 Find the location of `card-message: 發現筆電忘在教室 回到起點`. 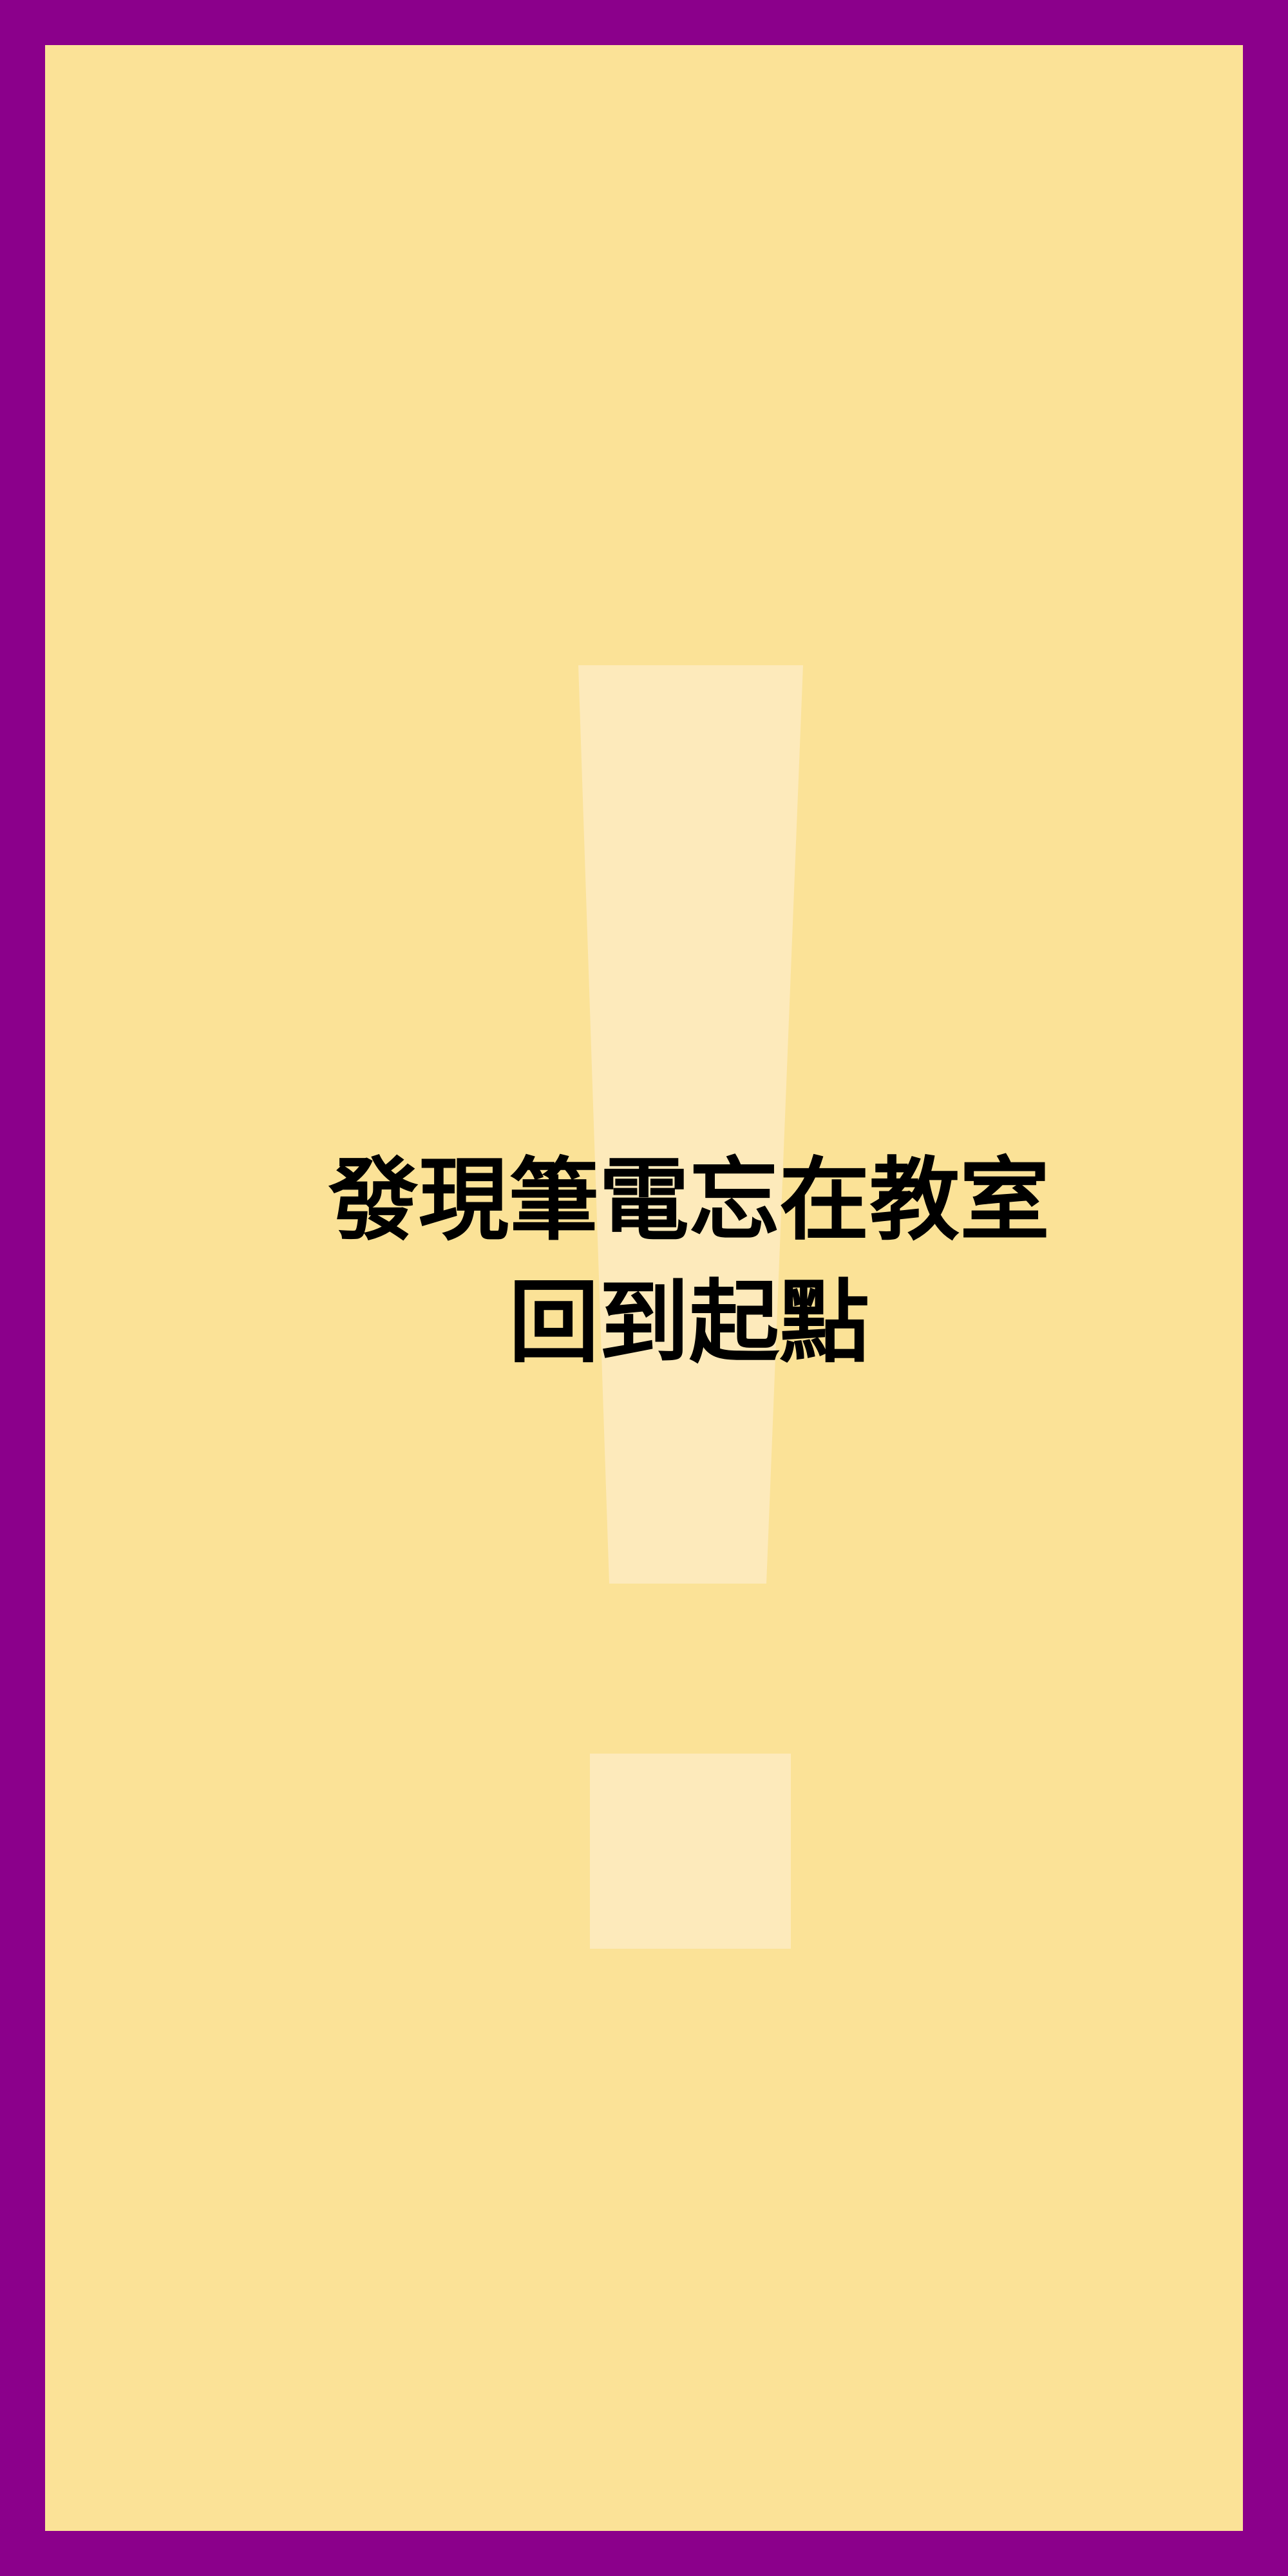

card-message: 發現筆電忘在教室 回到起點 is located at coordinates (644, 1262).